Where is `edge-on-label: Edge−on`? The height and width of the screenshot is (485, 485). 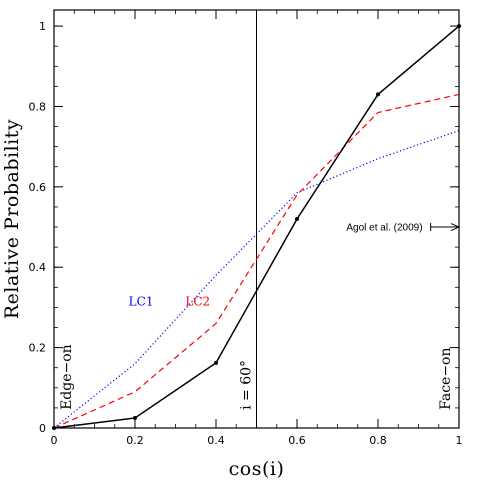 edge-on-label: Edge−on is located at coordinates (67, 377).